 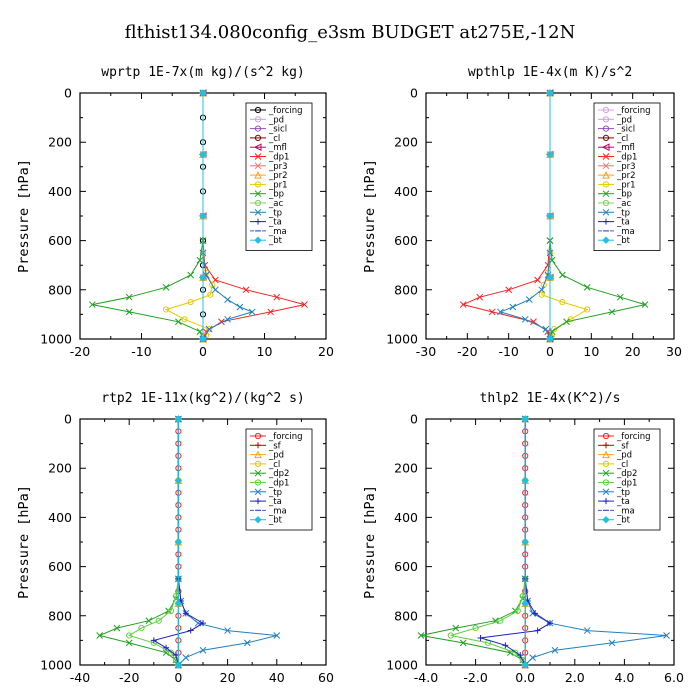 What do you see at coordinates (178, 677) in the screenshot?
I see `x-tick-label: 0` at bounding box center [178, 677].